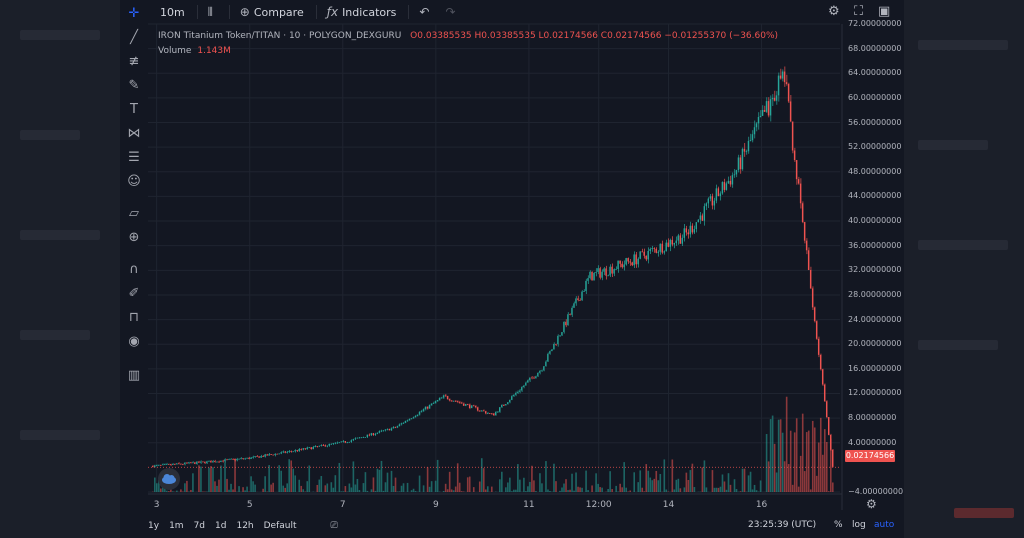  Describe the element at coordinates (334, 526) in the screenshot. I see `date-range-icon: ⎚` at that location.